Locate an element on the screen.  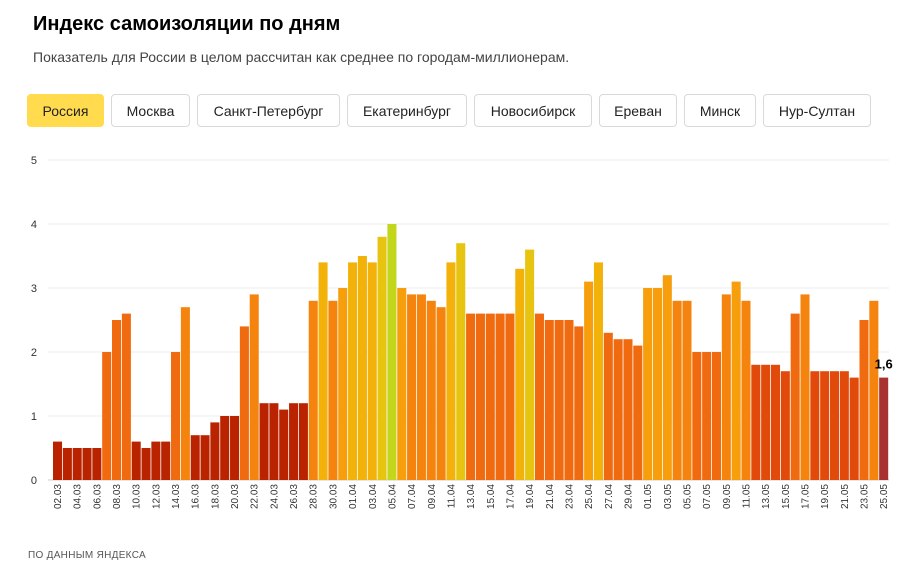
tab-label: Москва is located at coordinates (150, 110).